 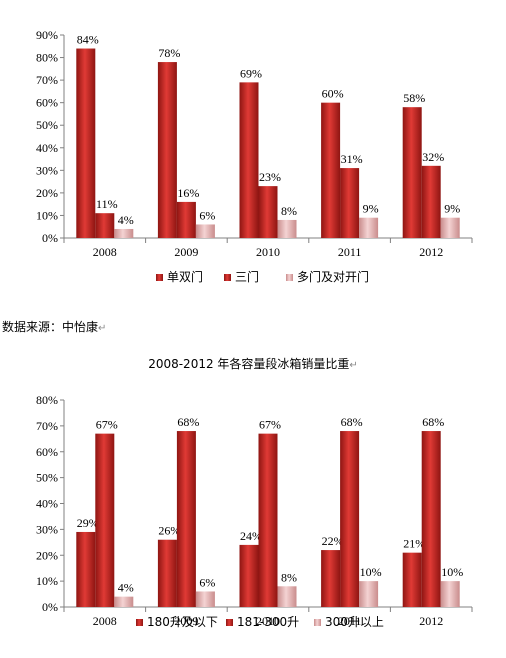 I want to click on data-label: 8%, so click(x=289, y=211).